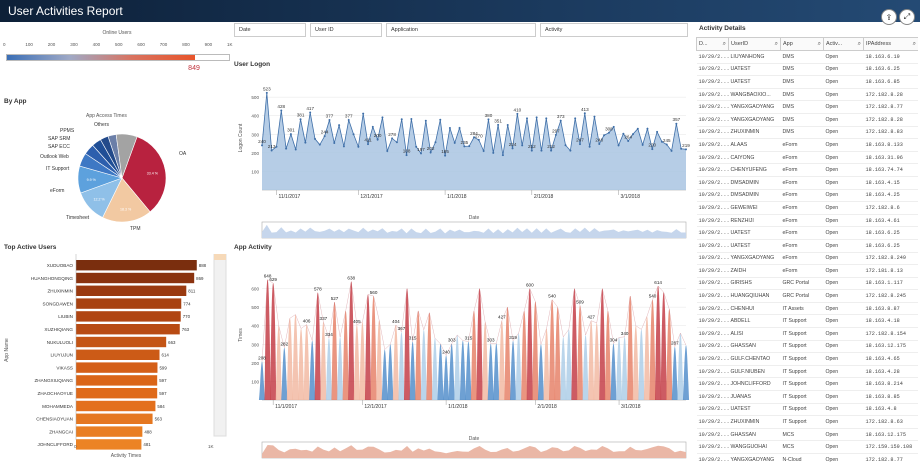 Image resolution: width=920 pixels, height=464 pixels. What do you see at coordinates (4, 44) in the screenshot?
I see `gauge-tick-label: 0` at bounding box center [4, 44].